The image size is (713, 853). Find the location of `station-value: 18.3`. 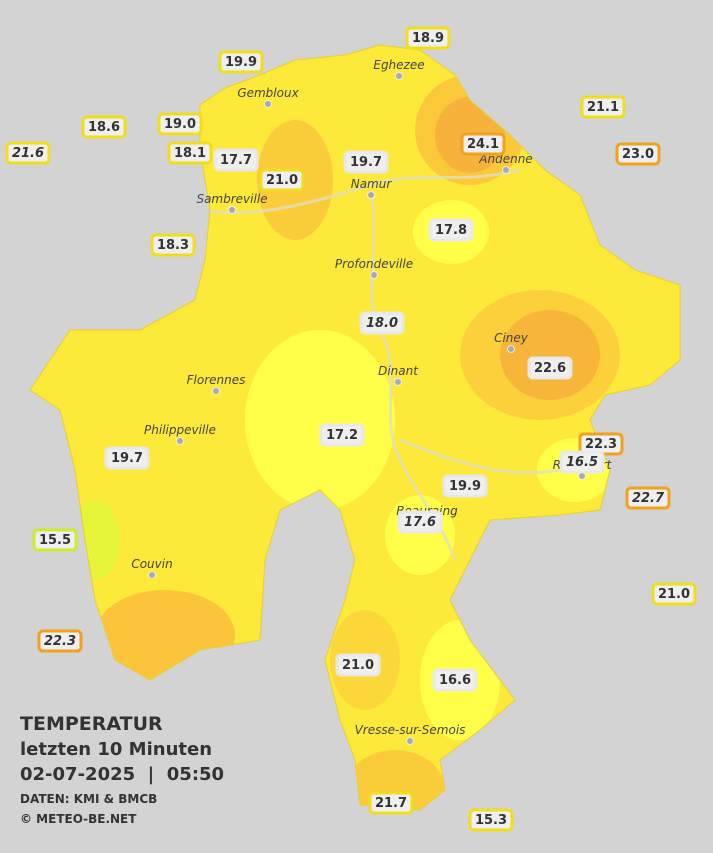

station-value: 18.3 is located at coordinates (173, 245).